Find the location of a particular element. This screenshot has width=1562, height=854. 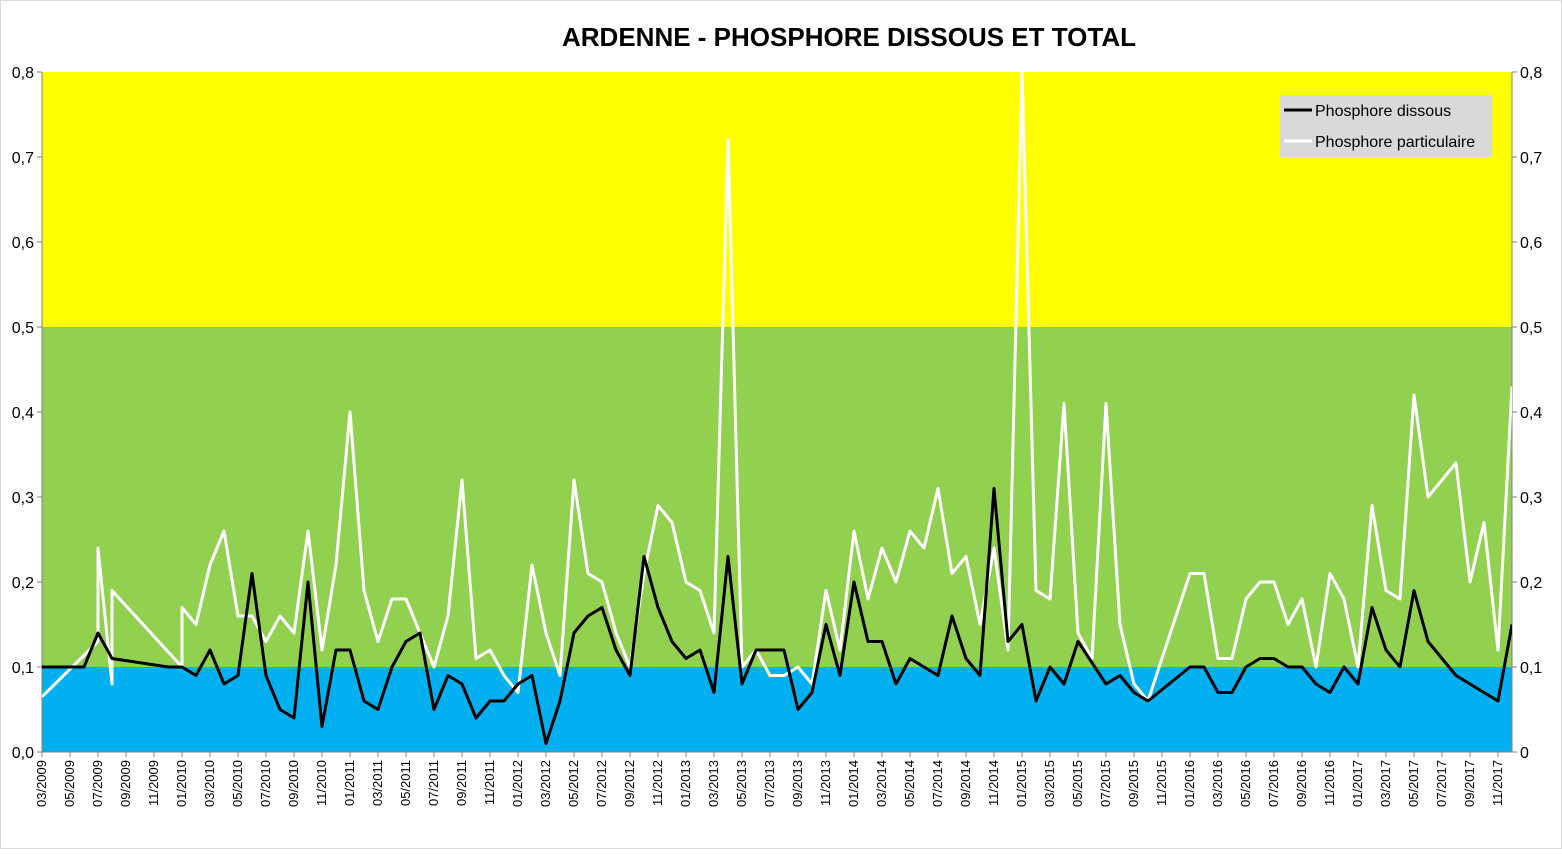

x-tick-label: 01/2015 is located at coordinates (1021, 783).